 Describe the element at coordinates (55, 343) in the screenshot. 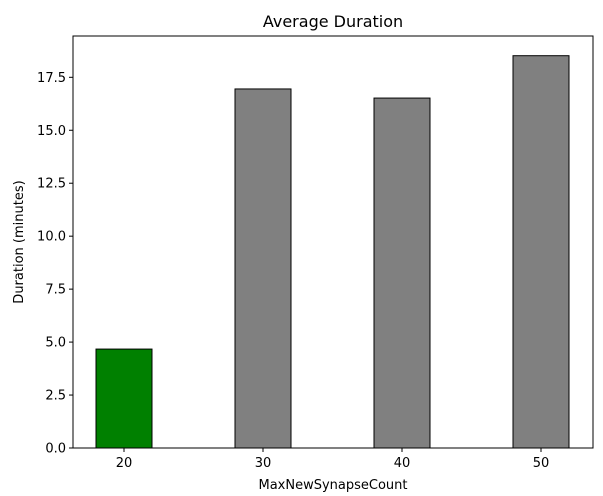

I see `y-tick-label-2: 5.0` at that location.